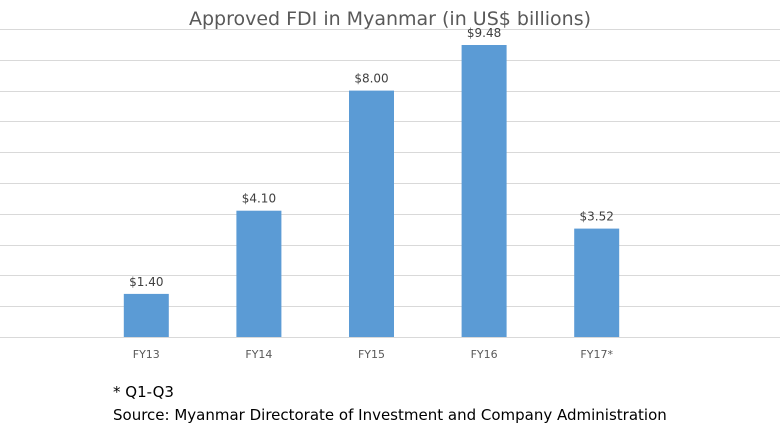 Image resolution: width=780 pixels, height=439 pixels. Describe the element at coordinates (146, 354) in the screenshot. I see `x-tick-label: FY13` at that location.